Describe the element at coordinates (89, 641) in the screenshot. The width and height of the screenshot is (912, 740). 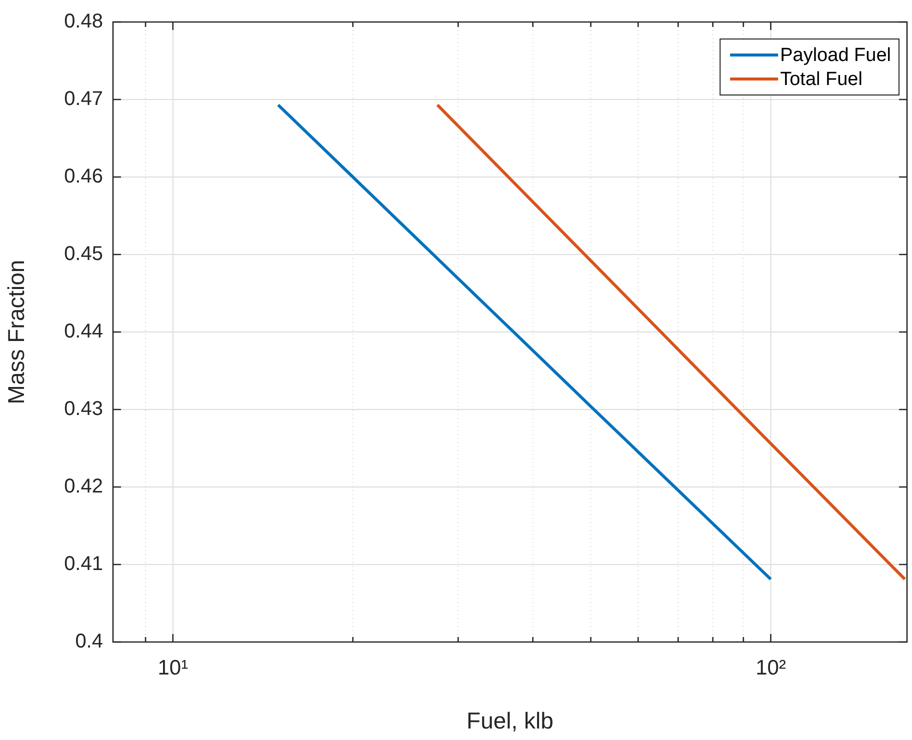
I see `y-tick-label: 0.4` at that location.